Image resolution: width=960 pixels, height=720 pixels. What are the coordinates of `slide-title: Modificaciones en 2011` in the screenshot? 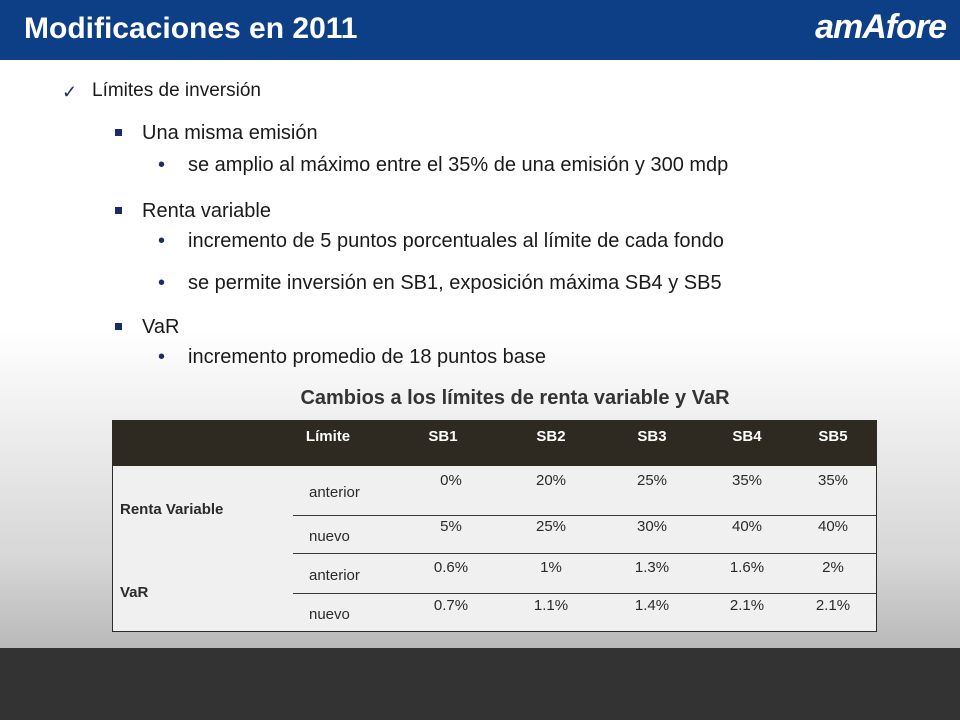 It's located at (191, 28).